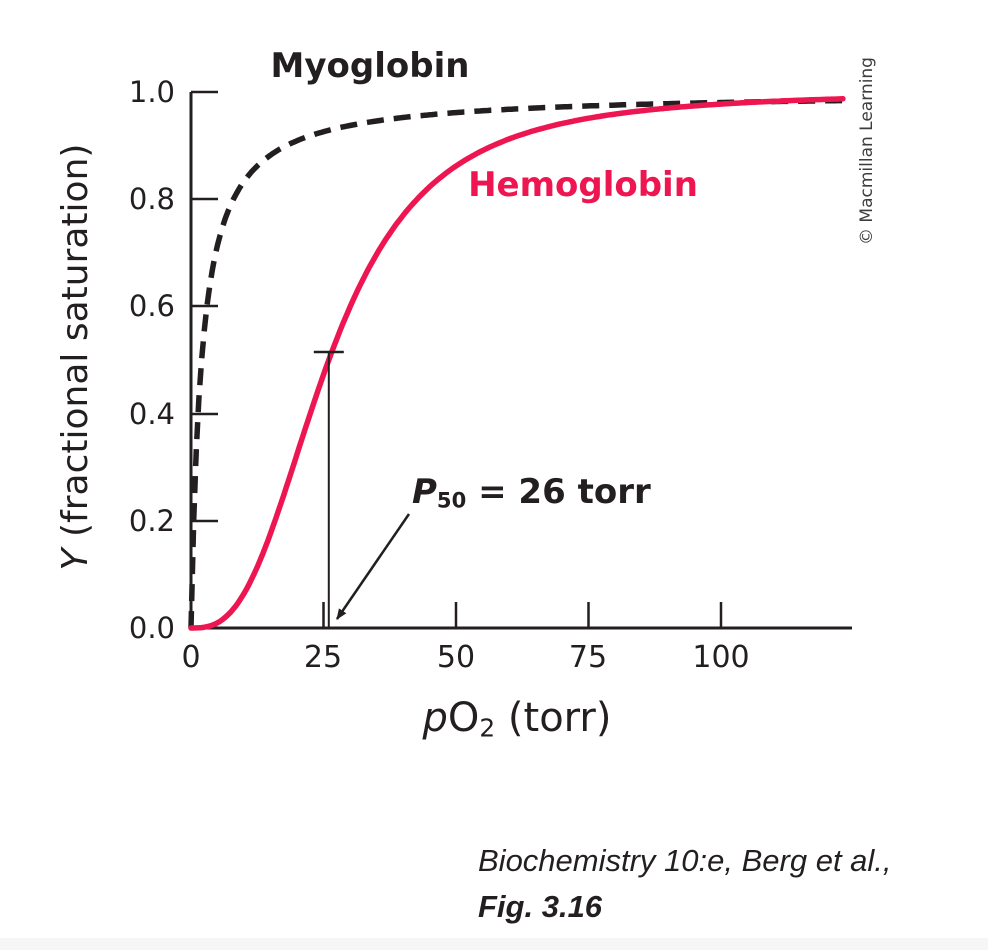  What do you see at coordinates (151, 414) in the screenshot?
I see `y-tick-label: 0.4` at bounding box center [151, 414].